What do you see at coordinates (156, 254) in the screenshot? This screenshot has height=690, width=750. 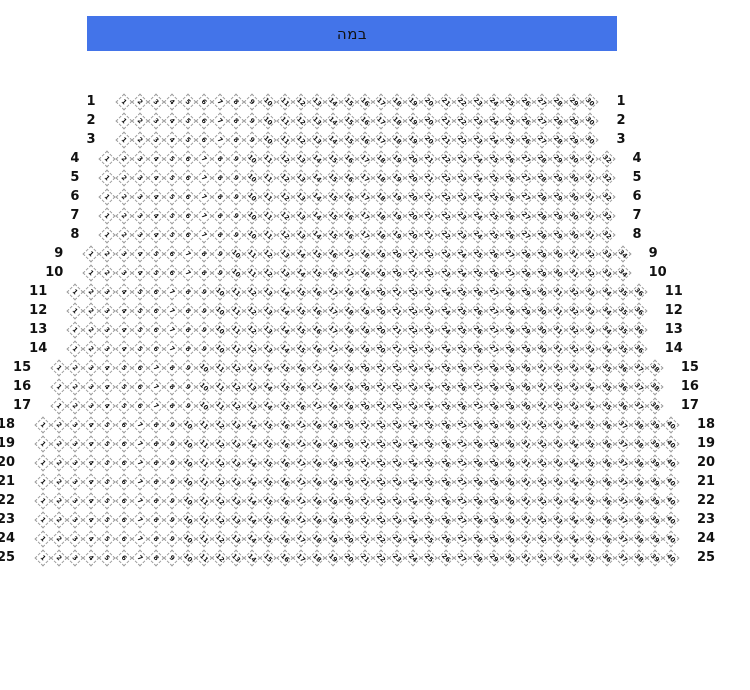 I see `seat: 5` at bounding box center [156, 254].